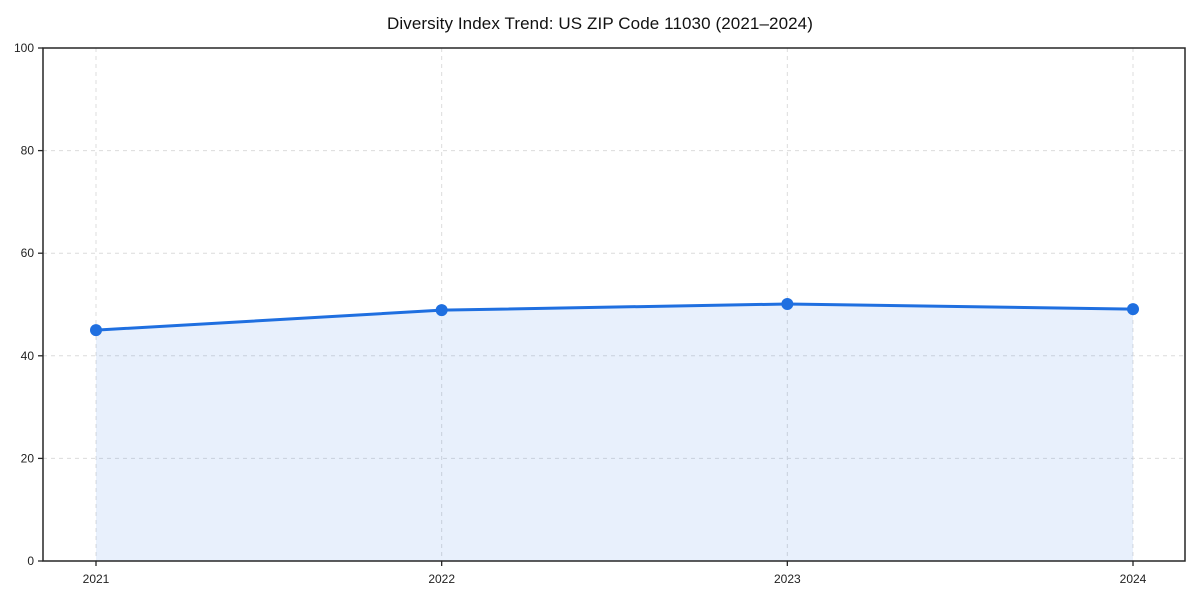 The width and height of the screenshot is (1200, 600). I want to click on trend-line, so click(614, 317).